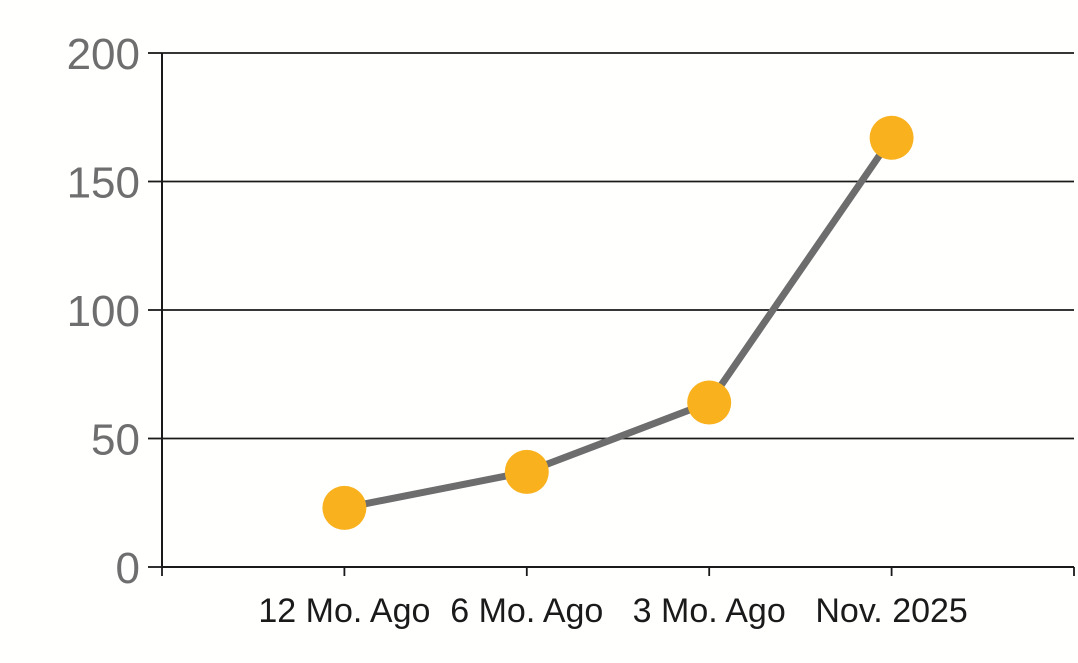 The image size is (1078, 663). What do you see at coordinates (103, 54) in the screenshot?
I see `y-axis-tick-label: 200` at bounding box center [103, 54].